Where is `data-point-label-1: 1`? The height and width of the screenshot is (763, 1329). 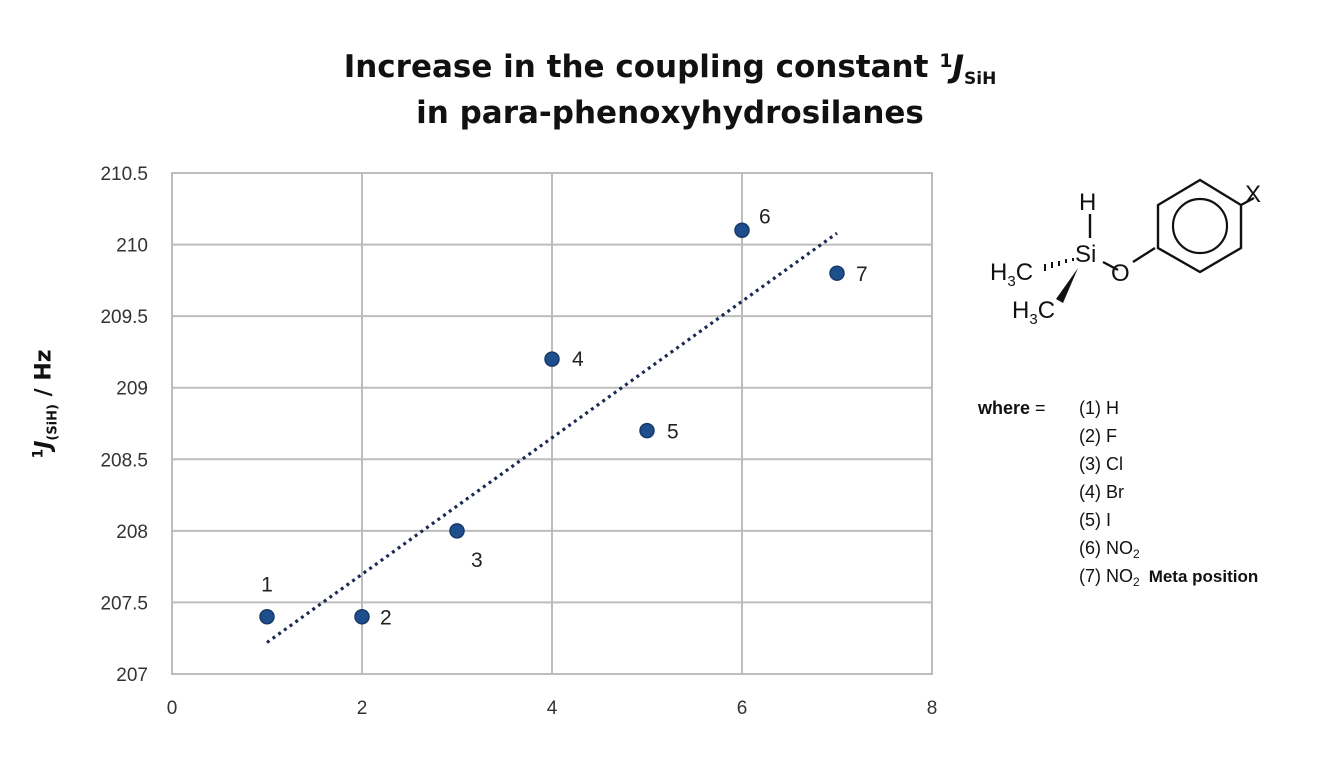
data-point-label-1: 1 is located at coordinates (267, 585).